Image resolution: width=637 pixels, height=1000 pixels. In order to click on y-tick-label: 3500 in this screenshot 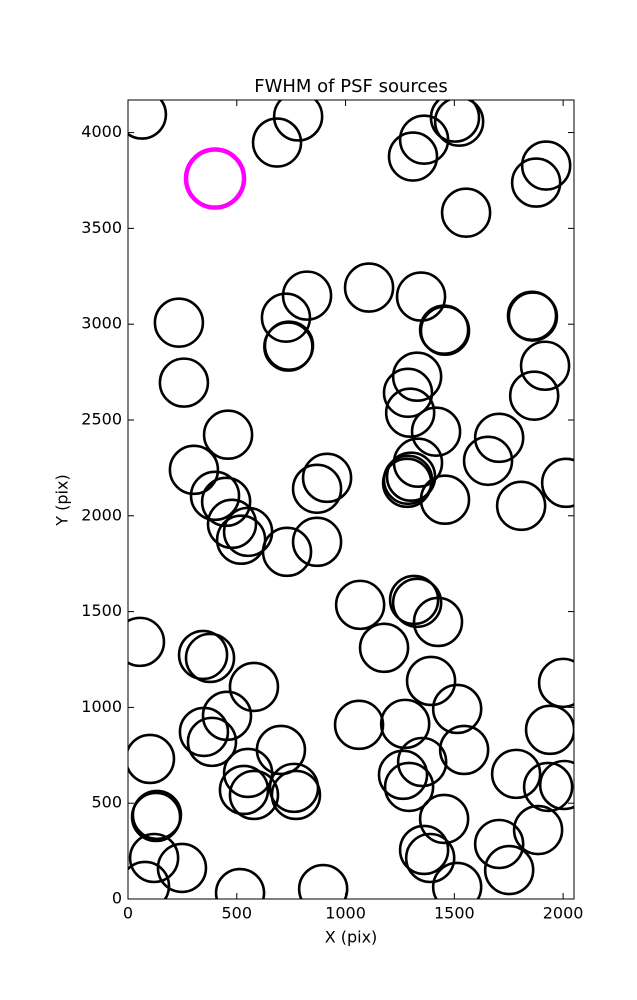, I will do `click(101, 227)`.